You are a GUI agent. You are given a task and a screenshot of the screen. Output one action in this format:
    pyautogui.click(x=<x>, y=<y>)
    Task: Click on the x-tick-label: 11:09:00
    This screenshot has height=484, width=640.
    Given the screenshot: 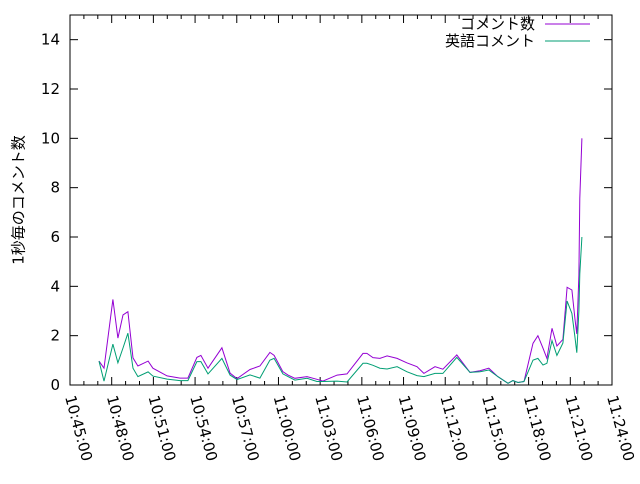 What is the action you would take?
    pyautogui.click(x=412, y=428)
    